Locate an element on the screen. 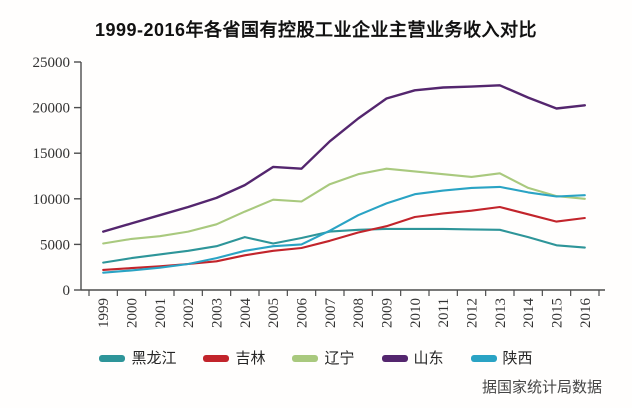 The height and width of the screenshot is (408, 632). series-line-liaoning is located at coordinates (344, 206).